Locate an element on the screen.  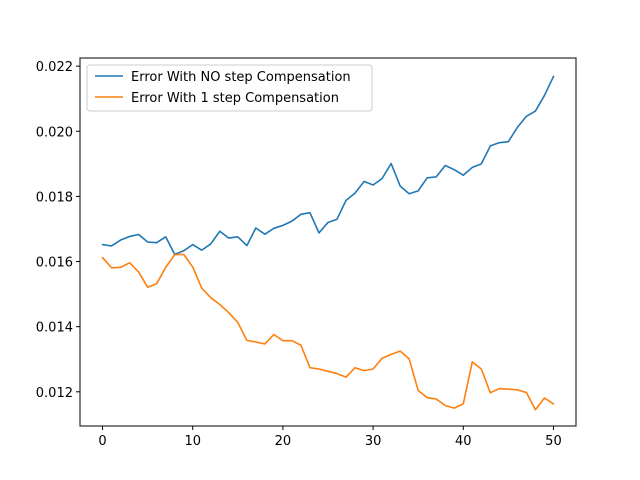
legend-label-one-step: Error With 1 step Compensation is located at coordinates (235, 98).